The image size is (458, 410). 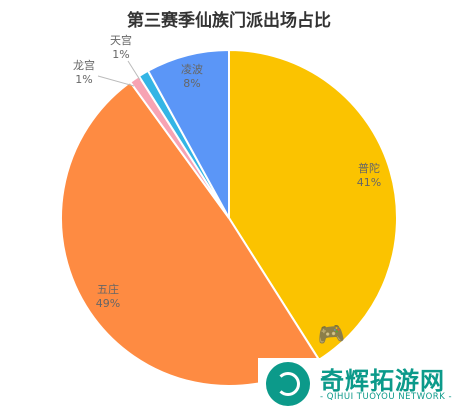 I want to click on site-logo-icon, so click(x=288, y=384).